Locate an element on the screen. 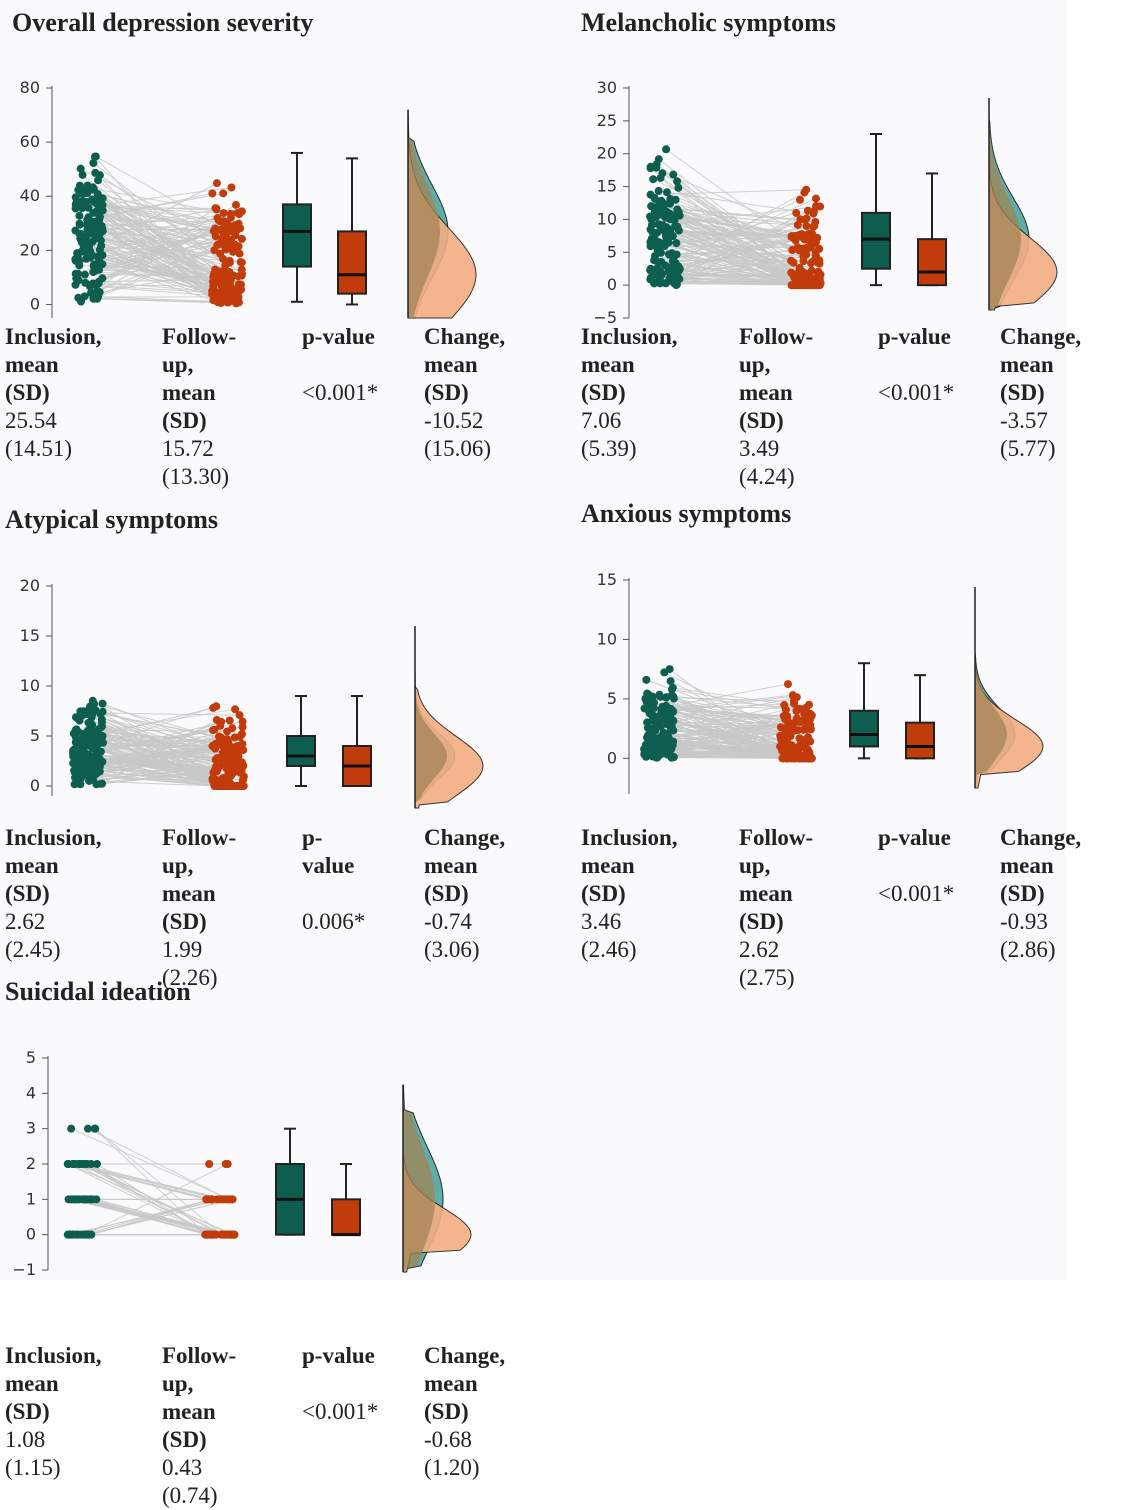 This screenshot has height=1510, width=1121. stat-inclusion: Inclusion, mean (SD) 25.54 (14.51) is located at coordinates (53, 393).